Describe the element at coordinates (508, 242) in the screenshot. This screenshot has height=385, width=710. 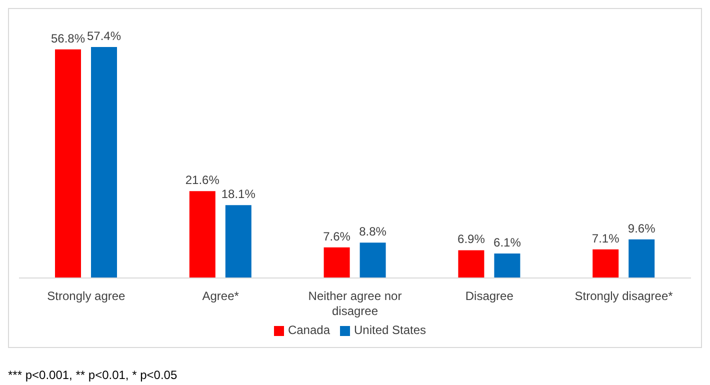
I see `data-label: 6.1%` at that location.